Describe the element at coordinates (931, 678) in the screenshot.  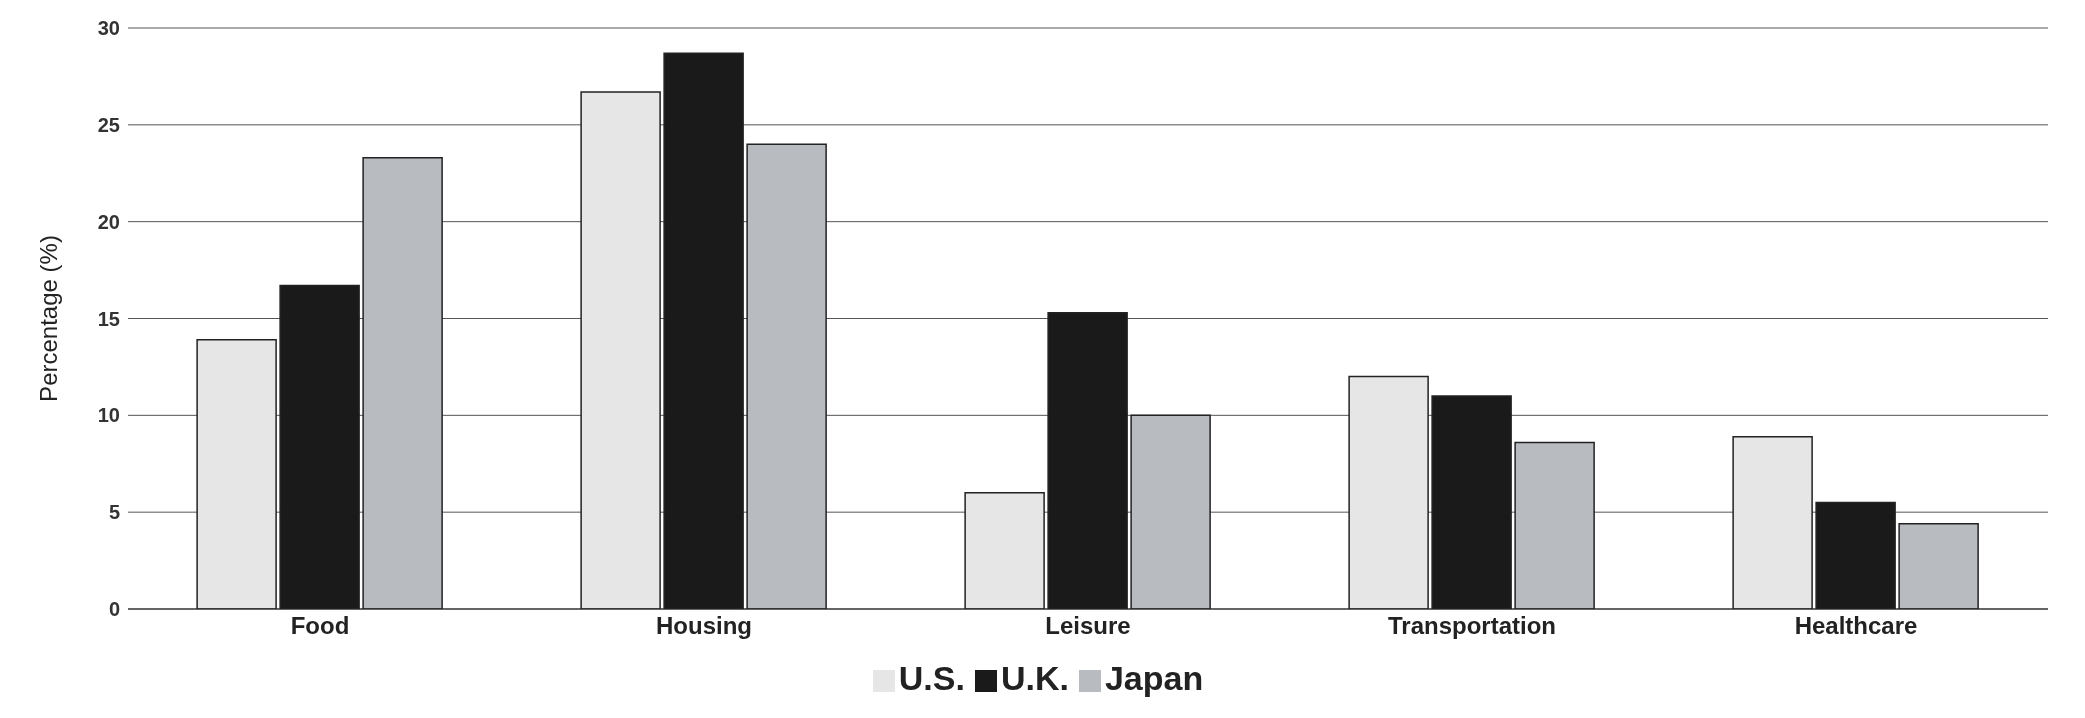
I see `legend-label: U.S.` at that location.